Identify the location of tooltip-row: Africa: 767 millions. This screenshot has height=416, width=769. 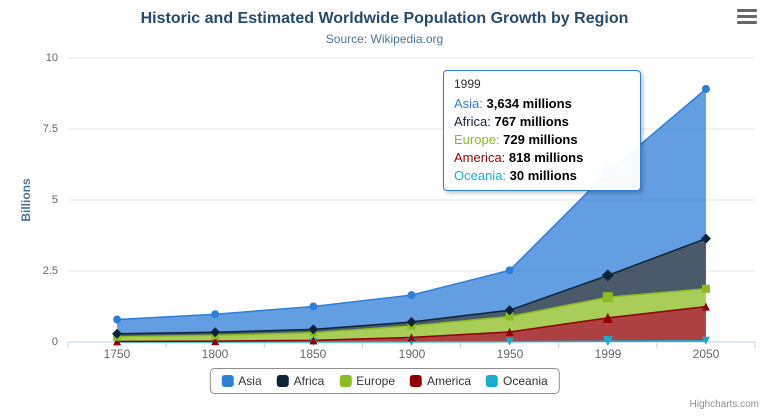
(542, 122).